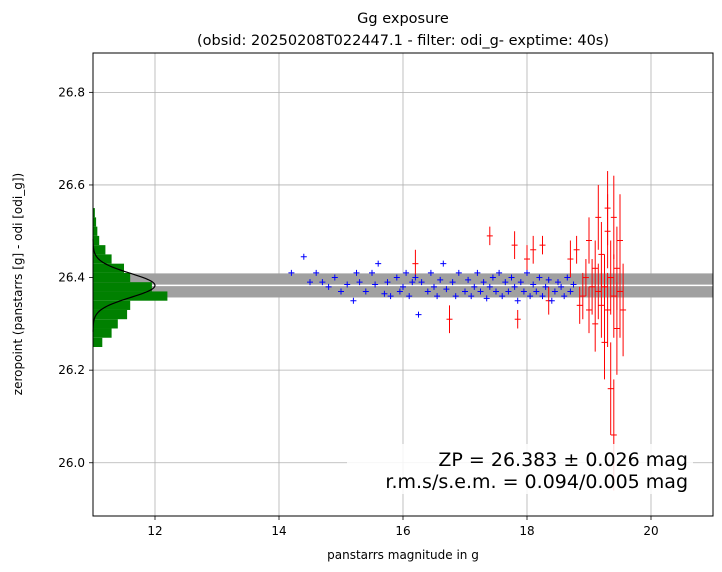 The width and height of the screenshot is (722, 572). I want to click on chart-title: Gg exposure, so click(403, 19).